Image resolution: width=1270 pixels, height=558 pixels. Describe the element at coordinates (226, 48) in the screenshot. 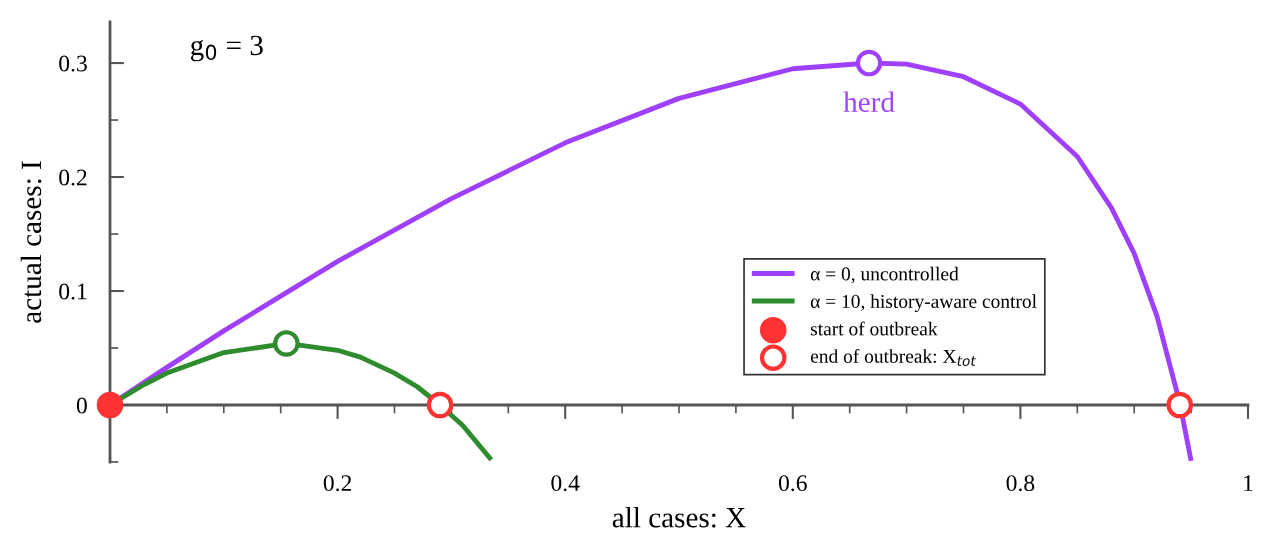

I see `annotation: g$_{0}$ = 3` at that location.